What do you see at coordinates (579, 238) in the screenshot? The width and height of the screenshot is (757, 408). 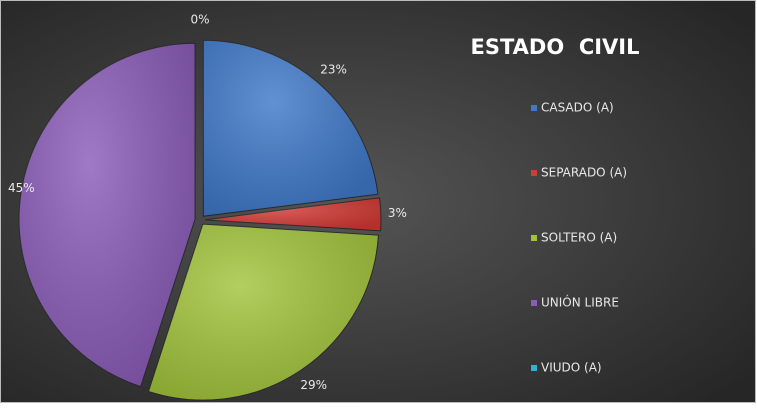 I see `legend-label: SOLTERO (A)` at bounding box center [579, 238].